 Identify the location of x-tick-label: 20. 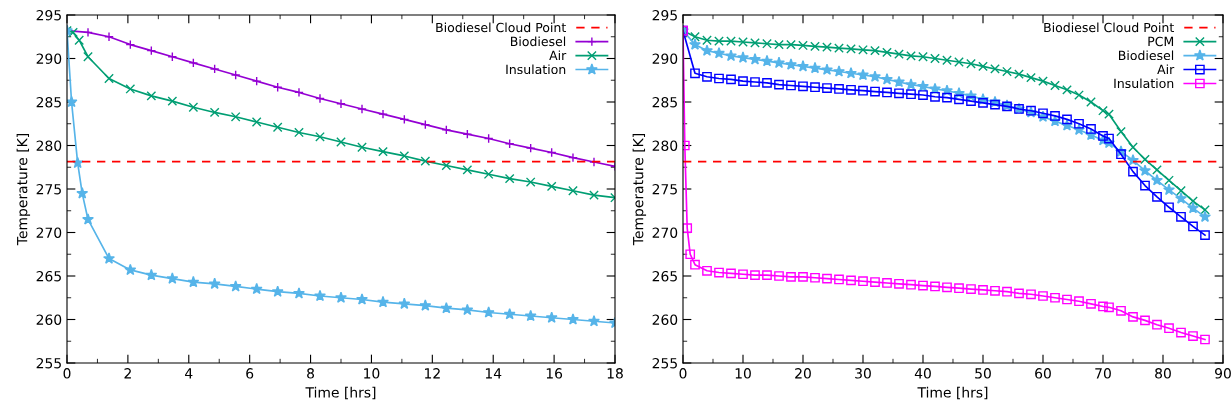
(803, 373).